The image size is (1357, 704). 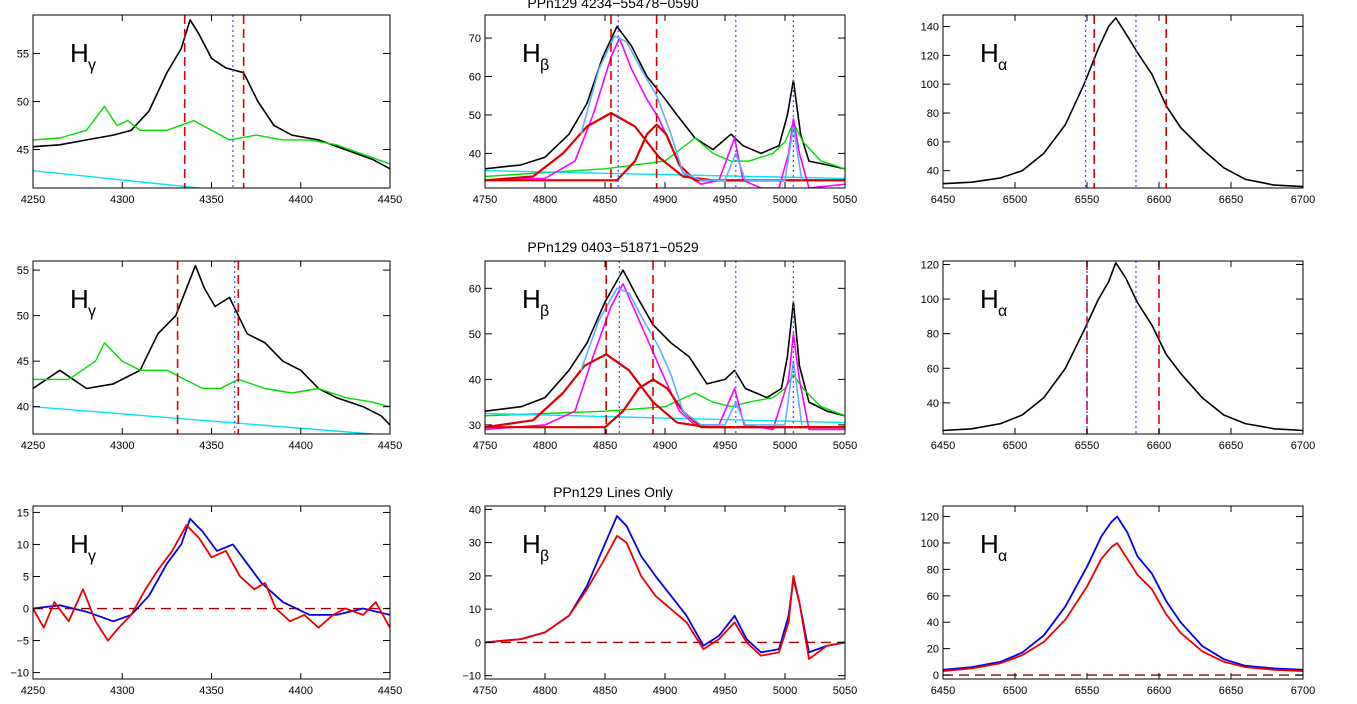 I want to click on row-title-2: PPn129 0403−51871−0529, so click(x=612, y=247).